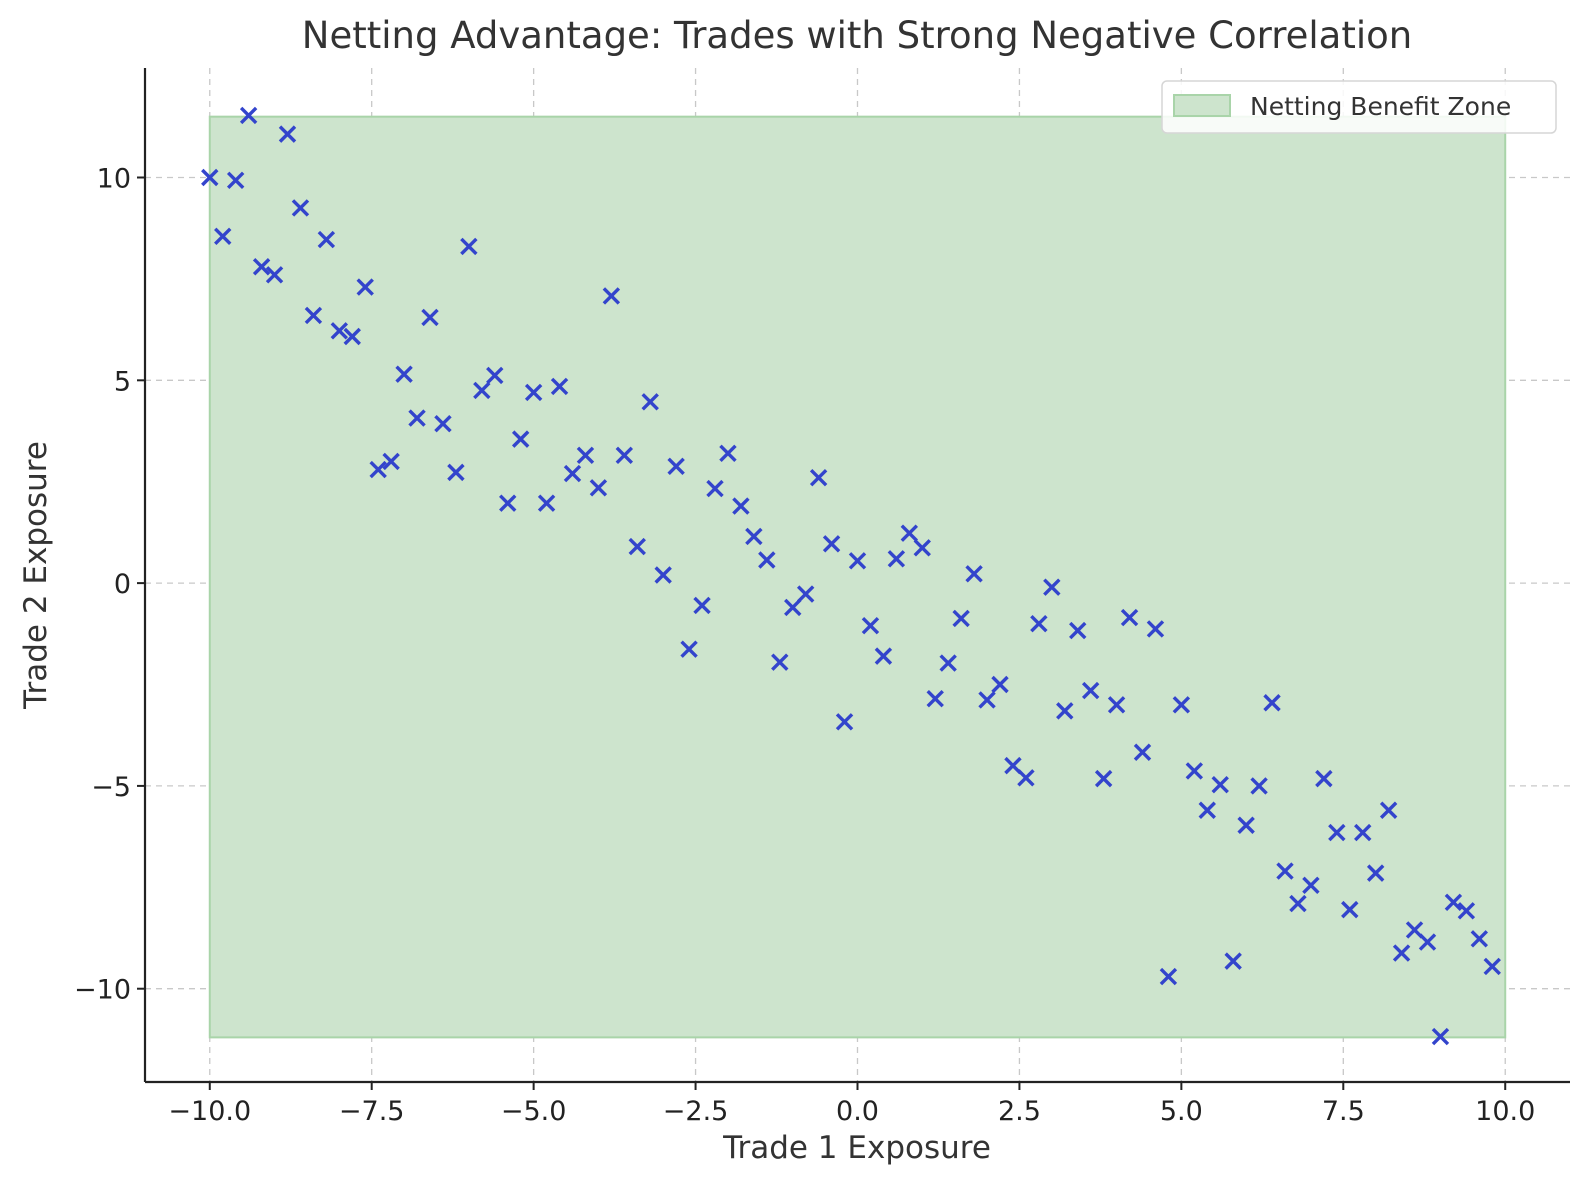 The height and width of the screenshot is (1180, 1580). I want to click on x-tick-label: −7.5, so click(372, 1111).